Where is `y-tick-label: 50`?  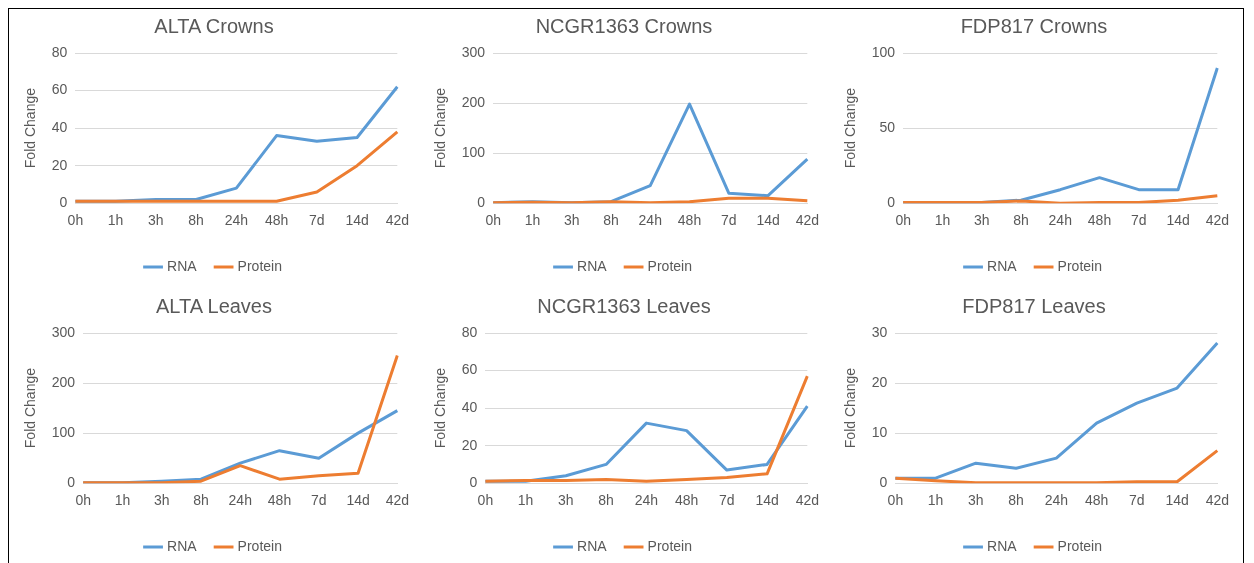
y-tick-label: 50 is located at coordinates (887, 126).